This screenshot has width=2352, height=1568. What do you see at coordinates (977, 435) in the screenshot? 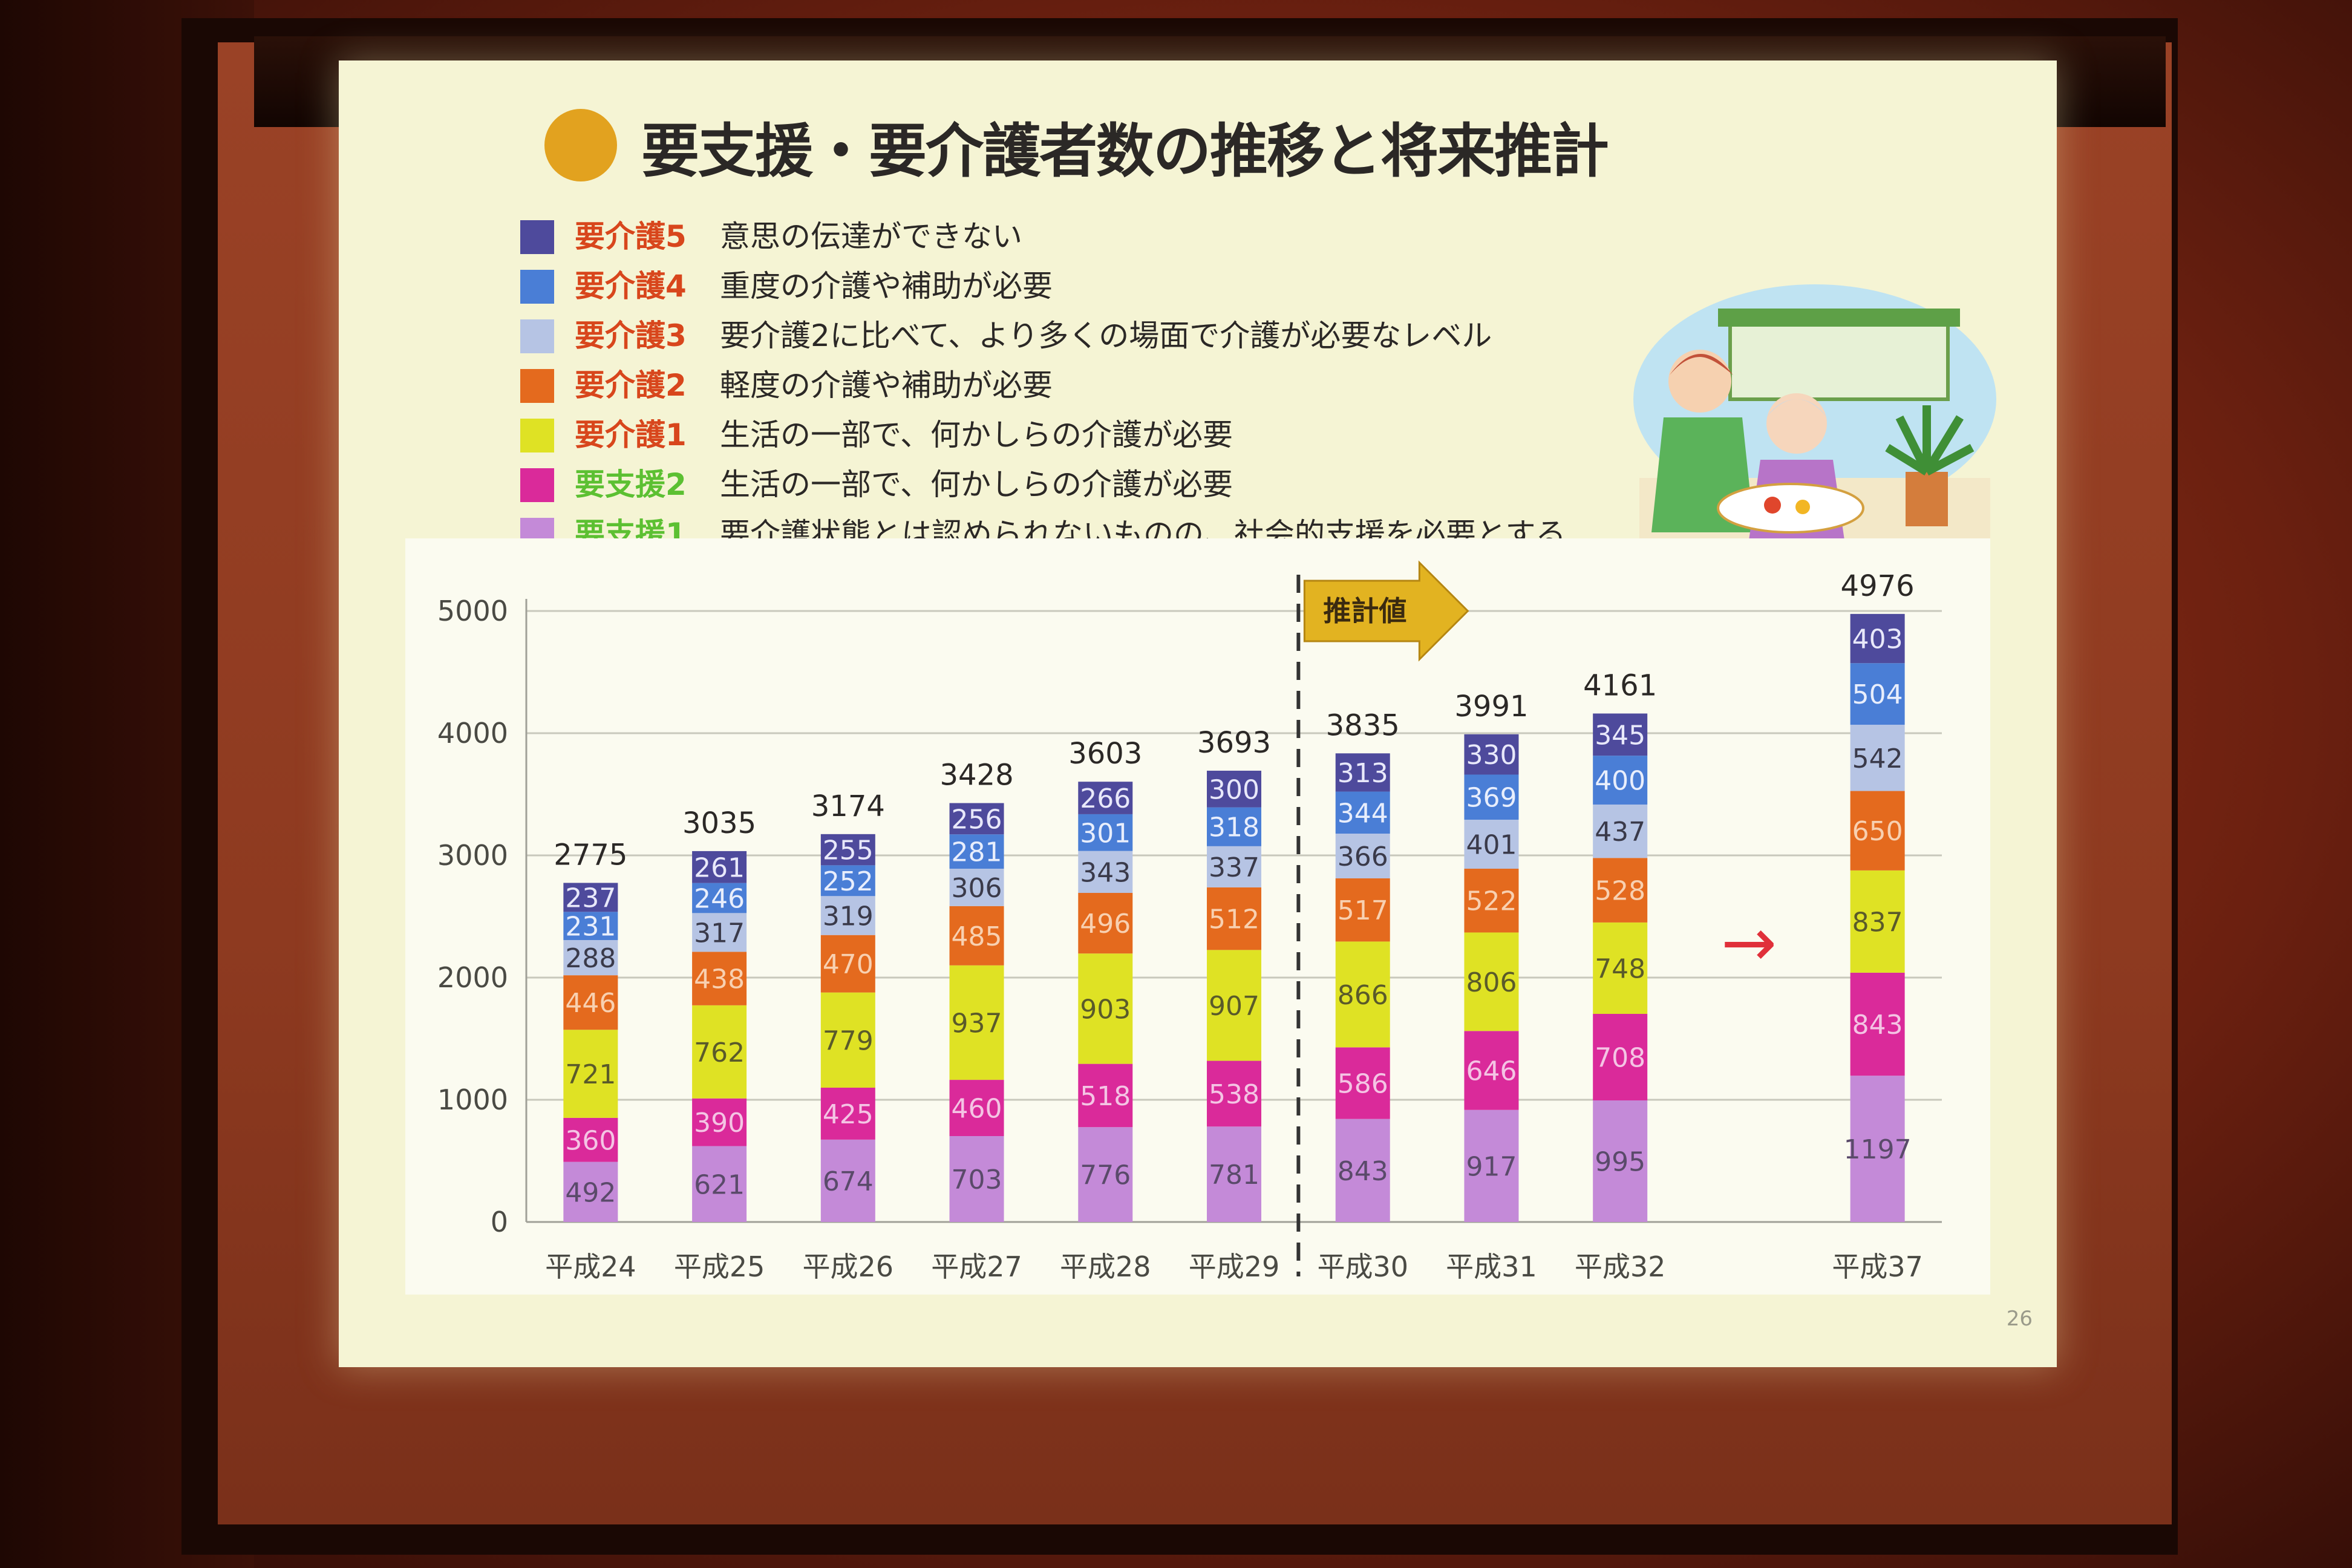
I see `legend-description: 生活の一部で、何かしらの介護が必要` at bounding box center [977, 435].